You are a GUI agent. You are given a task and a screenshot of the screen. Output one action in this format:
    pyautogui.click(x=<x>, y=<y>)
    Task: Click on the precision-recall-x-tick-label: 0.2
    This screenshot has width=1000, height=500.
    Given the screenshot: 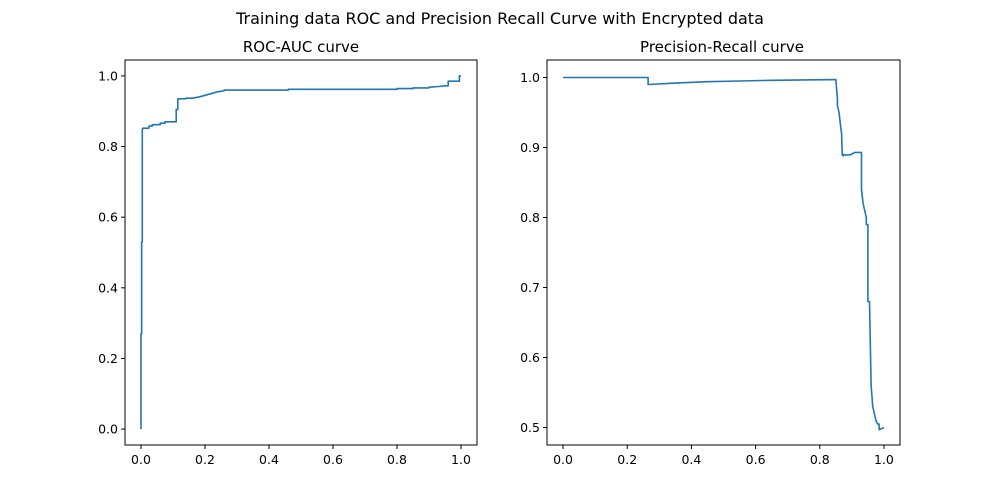 What is the action you would take?
    pyautogui.click(x=627, y=459)
    